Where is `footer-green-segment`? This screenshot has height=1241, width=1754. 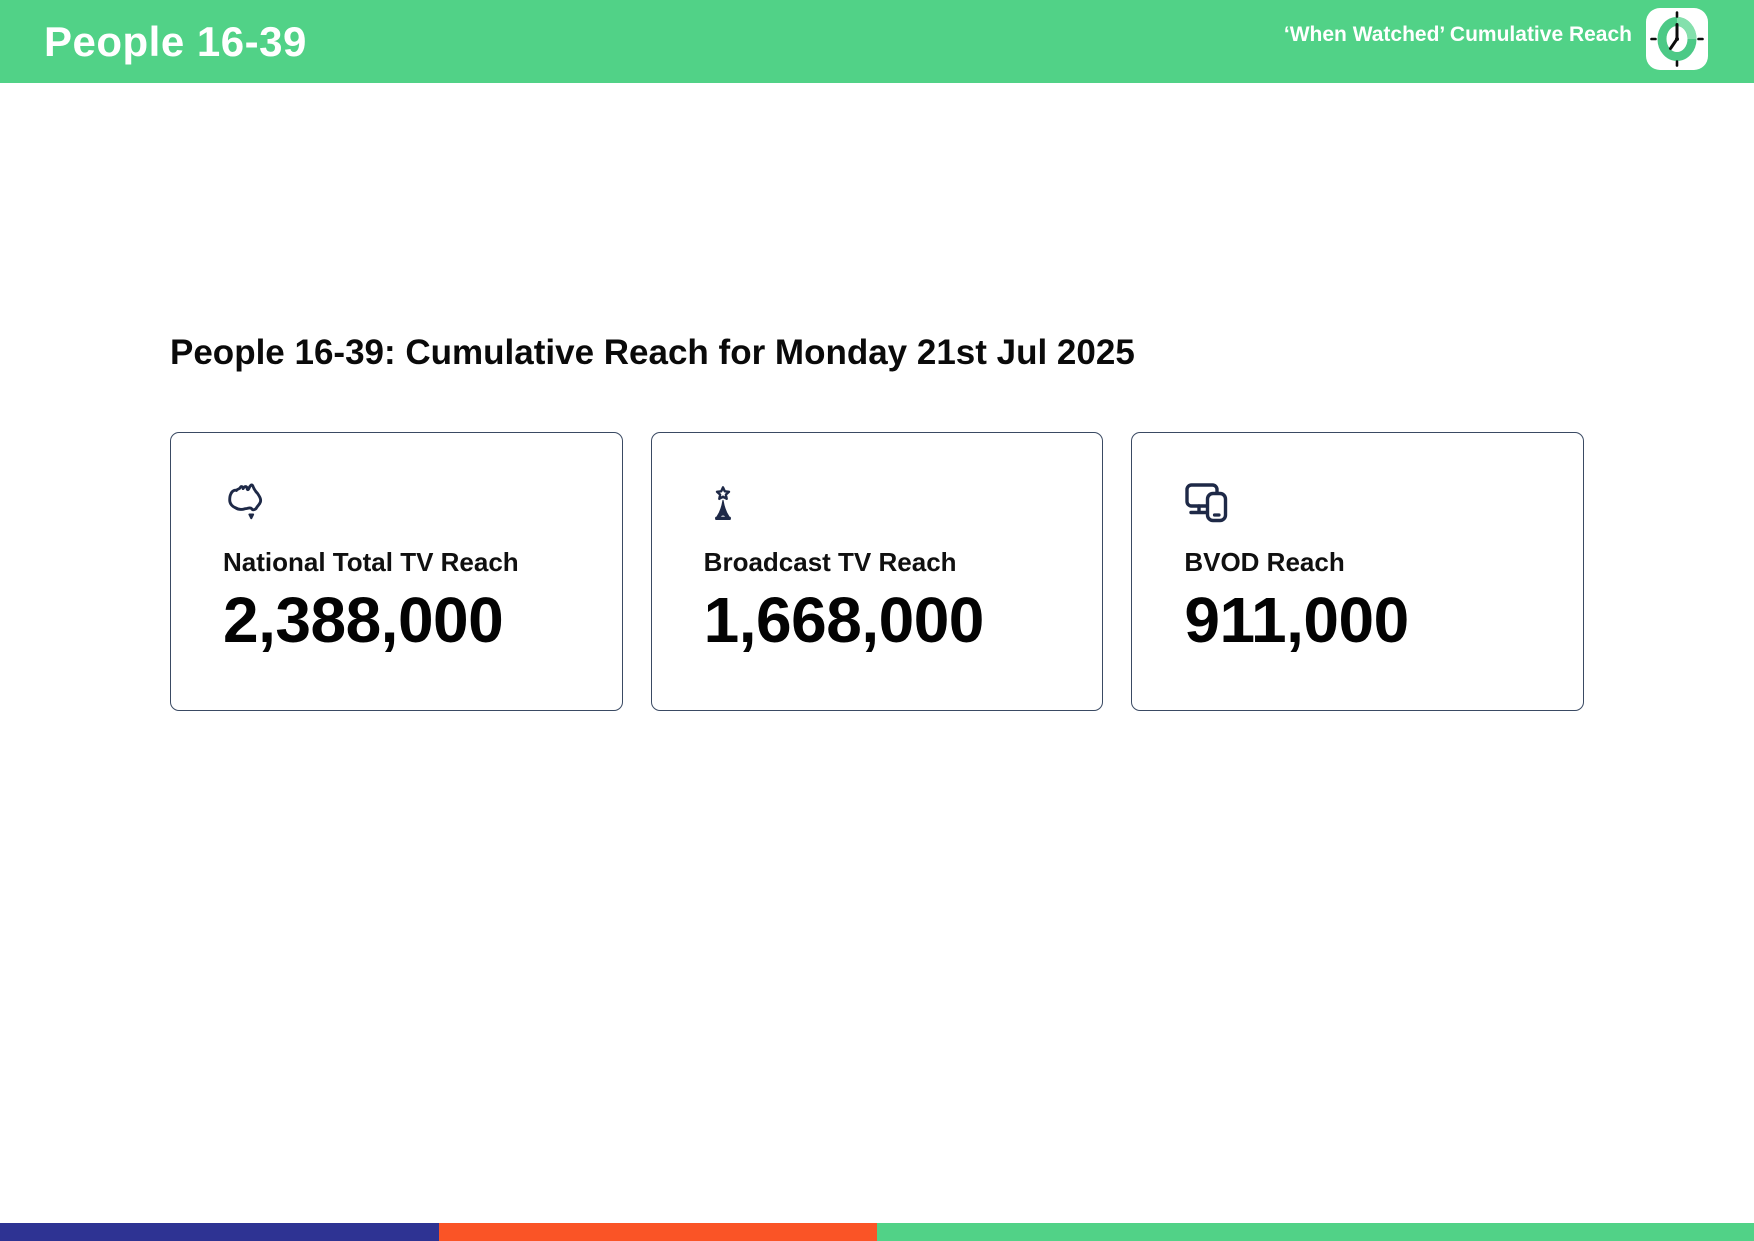
footer-green-segment is located at coordinates (1315, 1232).